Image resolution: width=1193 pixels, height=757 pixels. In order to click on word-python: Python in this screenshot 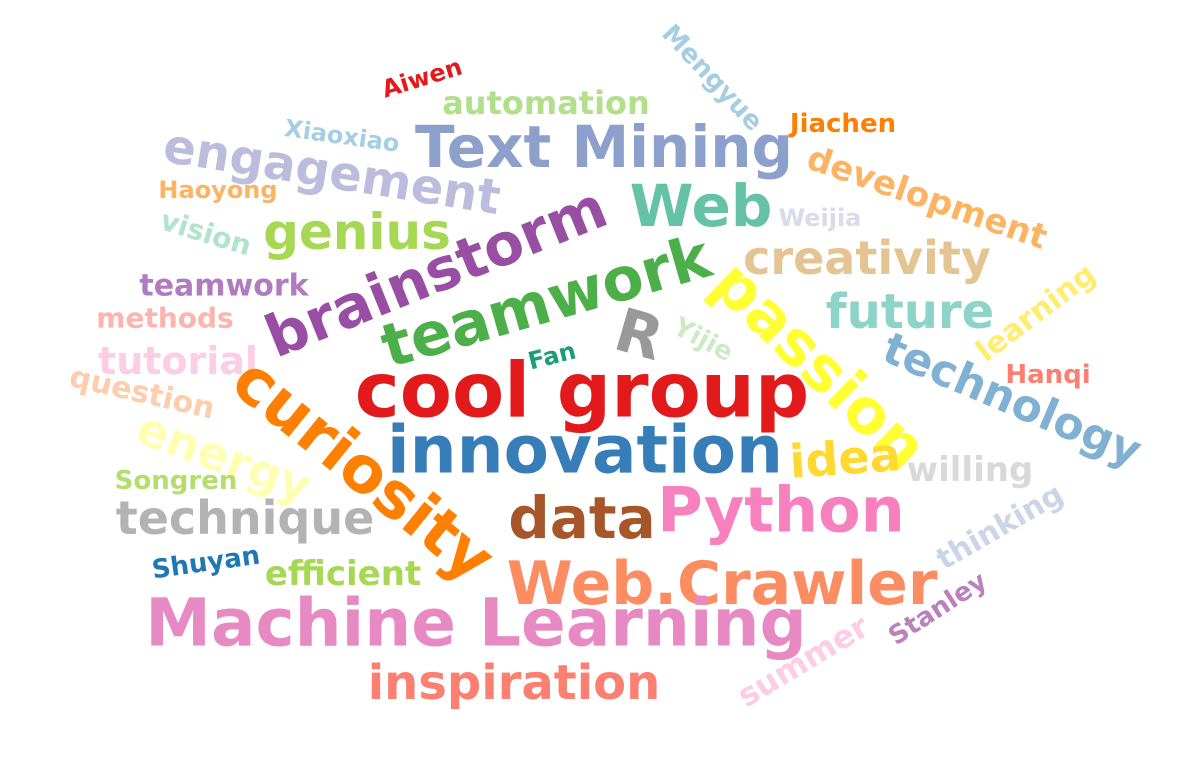, I will do `click(781, 510)`.